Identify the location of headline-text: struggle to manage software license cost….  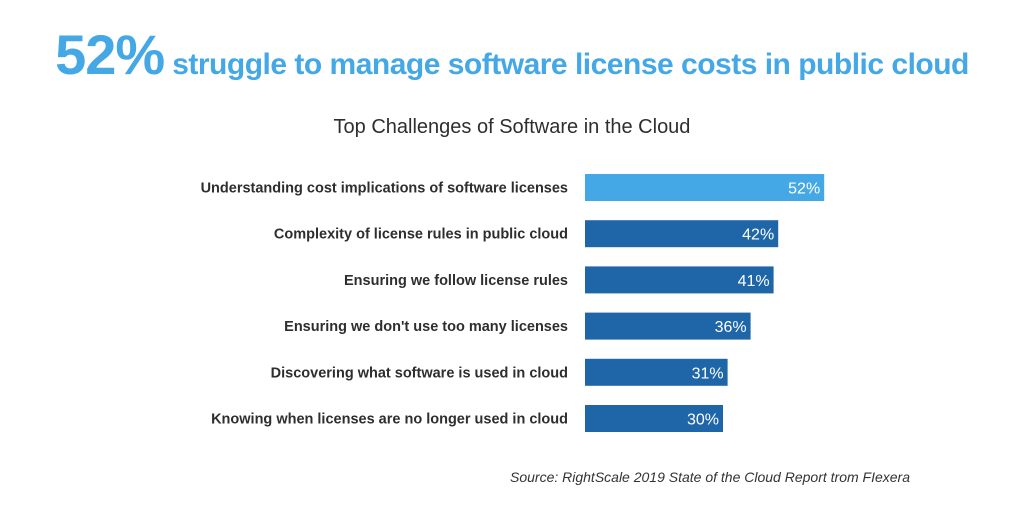
(570, 64).